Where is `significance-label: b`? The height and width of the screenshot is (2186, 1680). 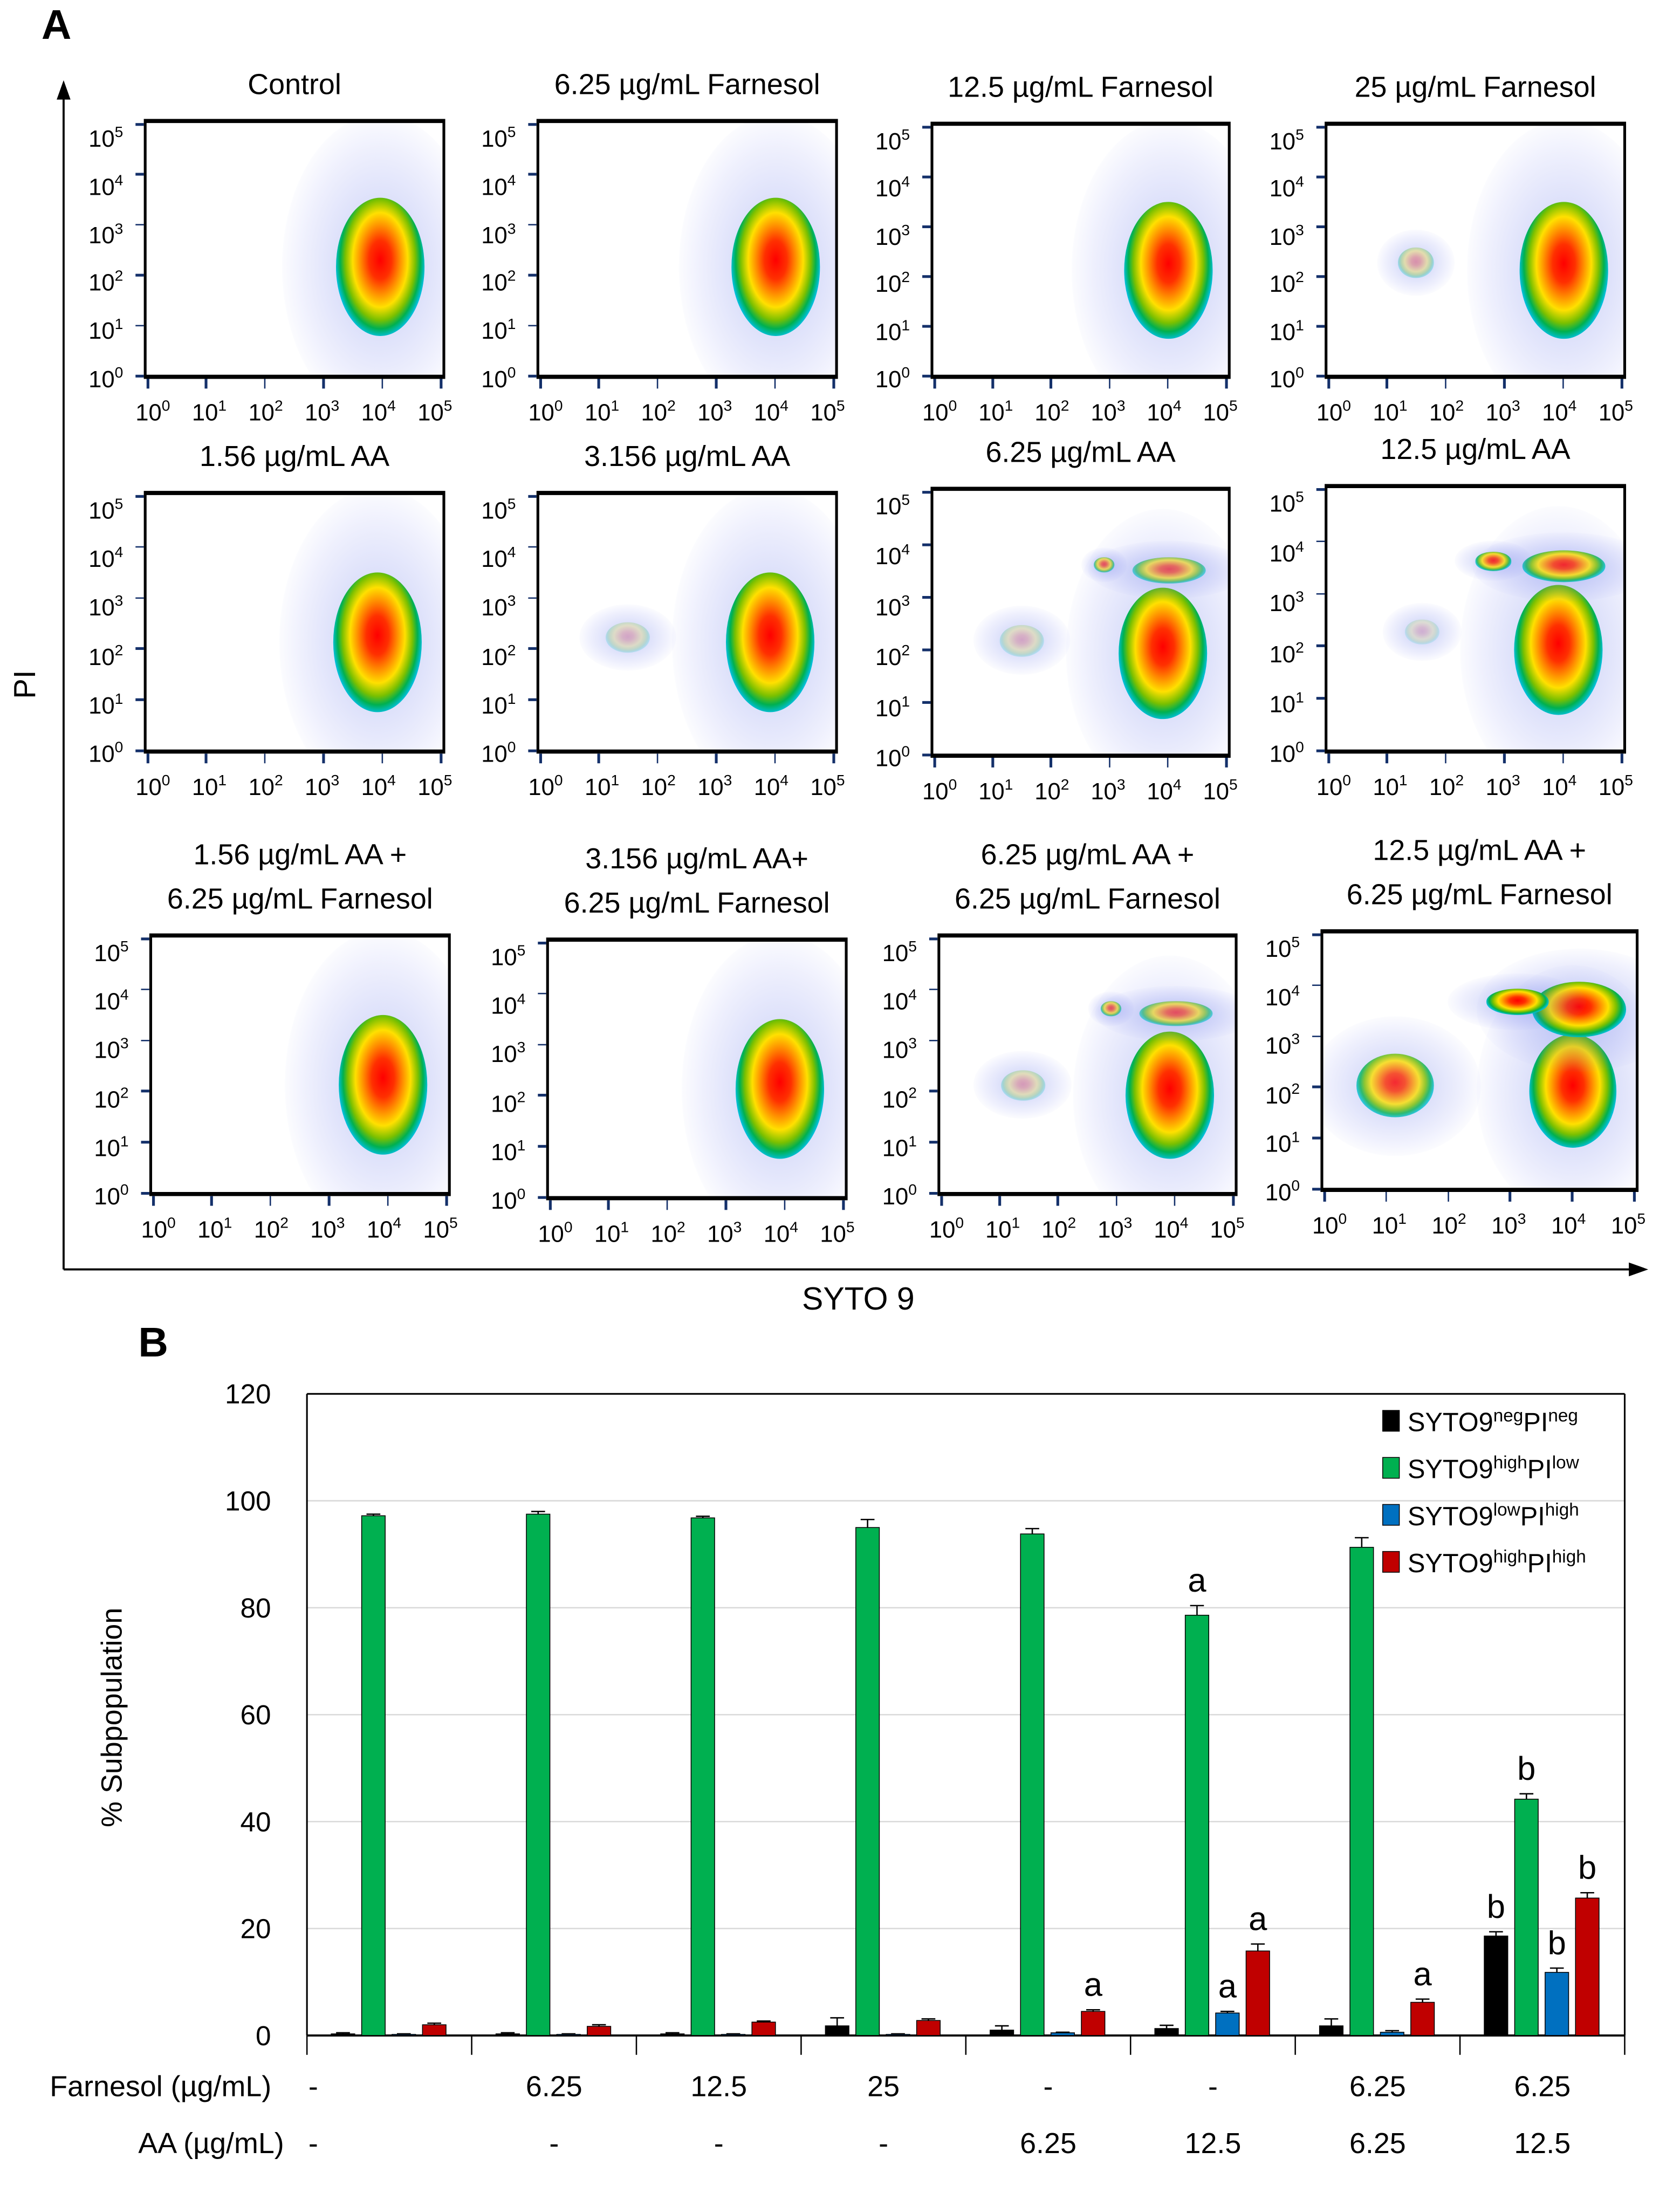 significance-label: b is located at coordinates (1557, 1943).